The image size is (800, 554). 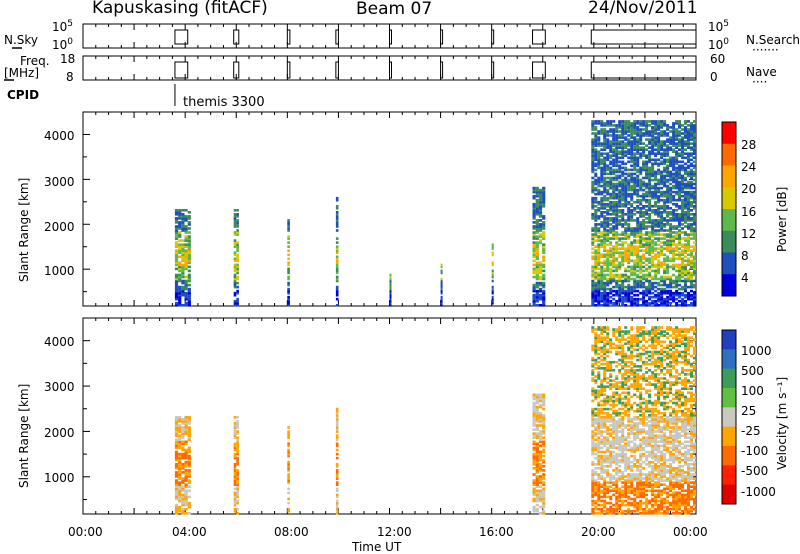 What do you see at coordinates (690, 532) in the screenshot?
I see `x-tick: 00:00` at bounding box center [690, 532].